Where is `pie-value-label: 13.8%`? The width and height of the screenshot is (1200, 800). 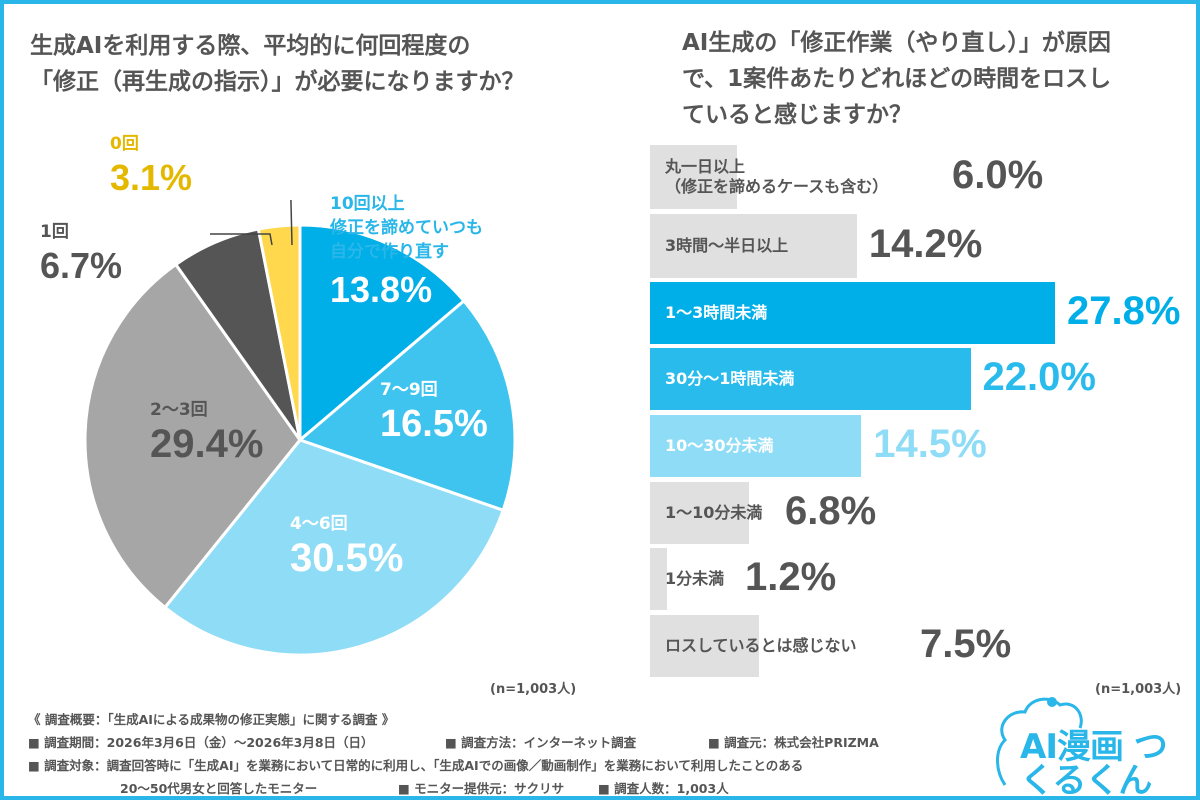 pie-value-label: 13.8% is located at coordinates (381, 289).